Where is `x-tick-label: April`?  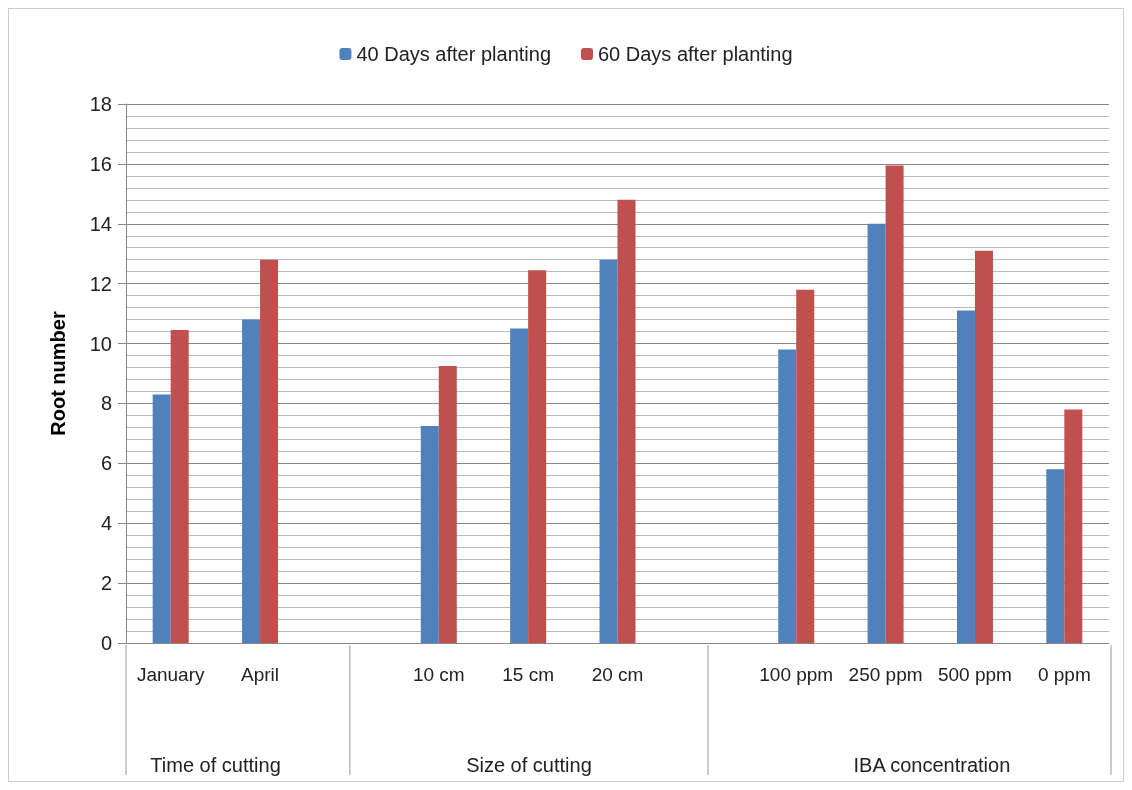 x-tick-label: April is located at coordinates (260, 674).